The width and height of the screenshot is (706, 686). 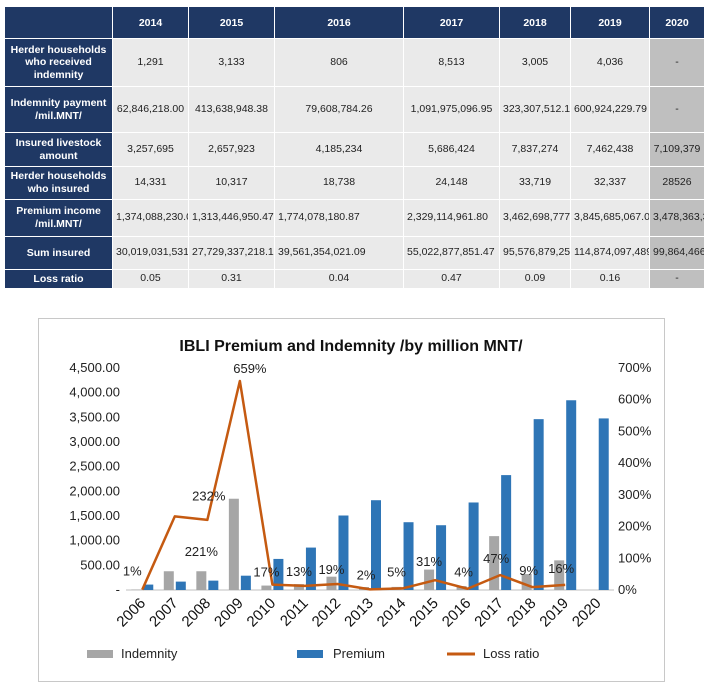 I want to click on loss-ratio-data-label: 659%, so click(x=250, y=368).